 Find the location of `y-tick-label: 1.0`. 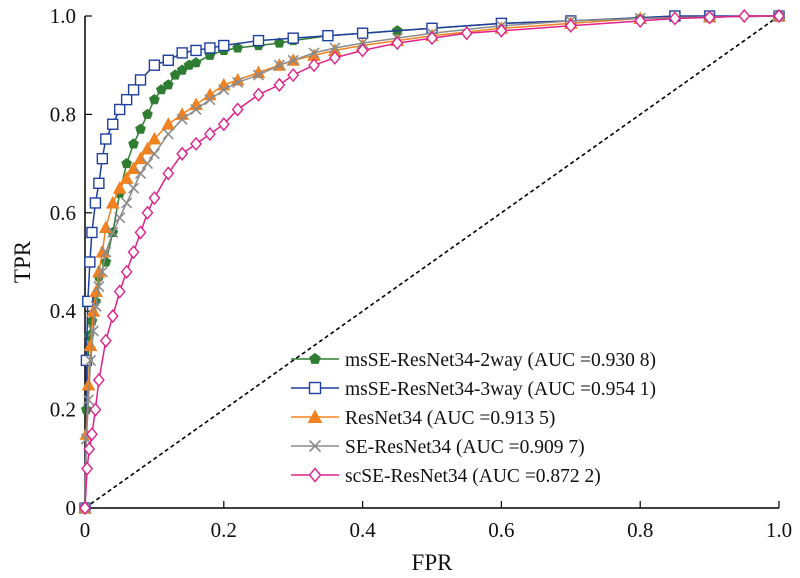

y-tick-label: 1.0 is located at coordinates (63, 16).